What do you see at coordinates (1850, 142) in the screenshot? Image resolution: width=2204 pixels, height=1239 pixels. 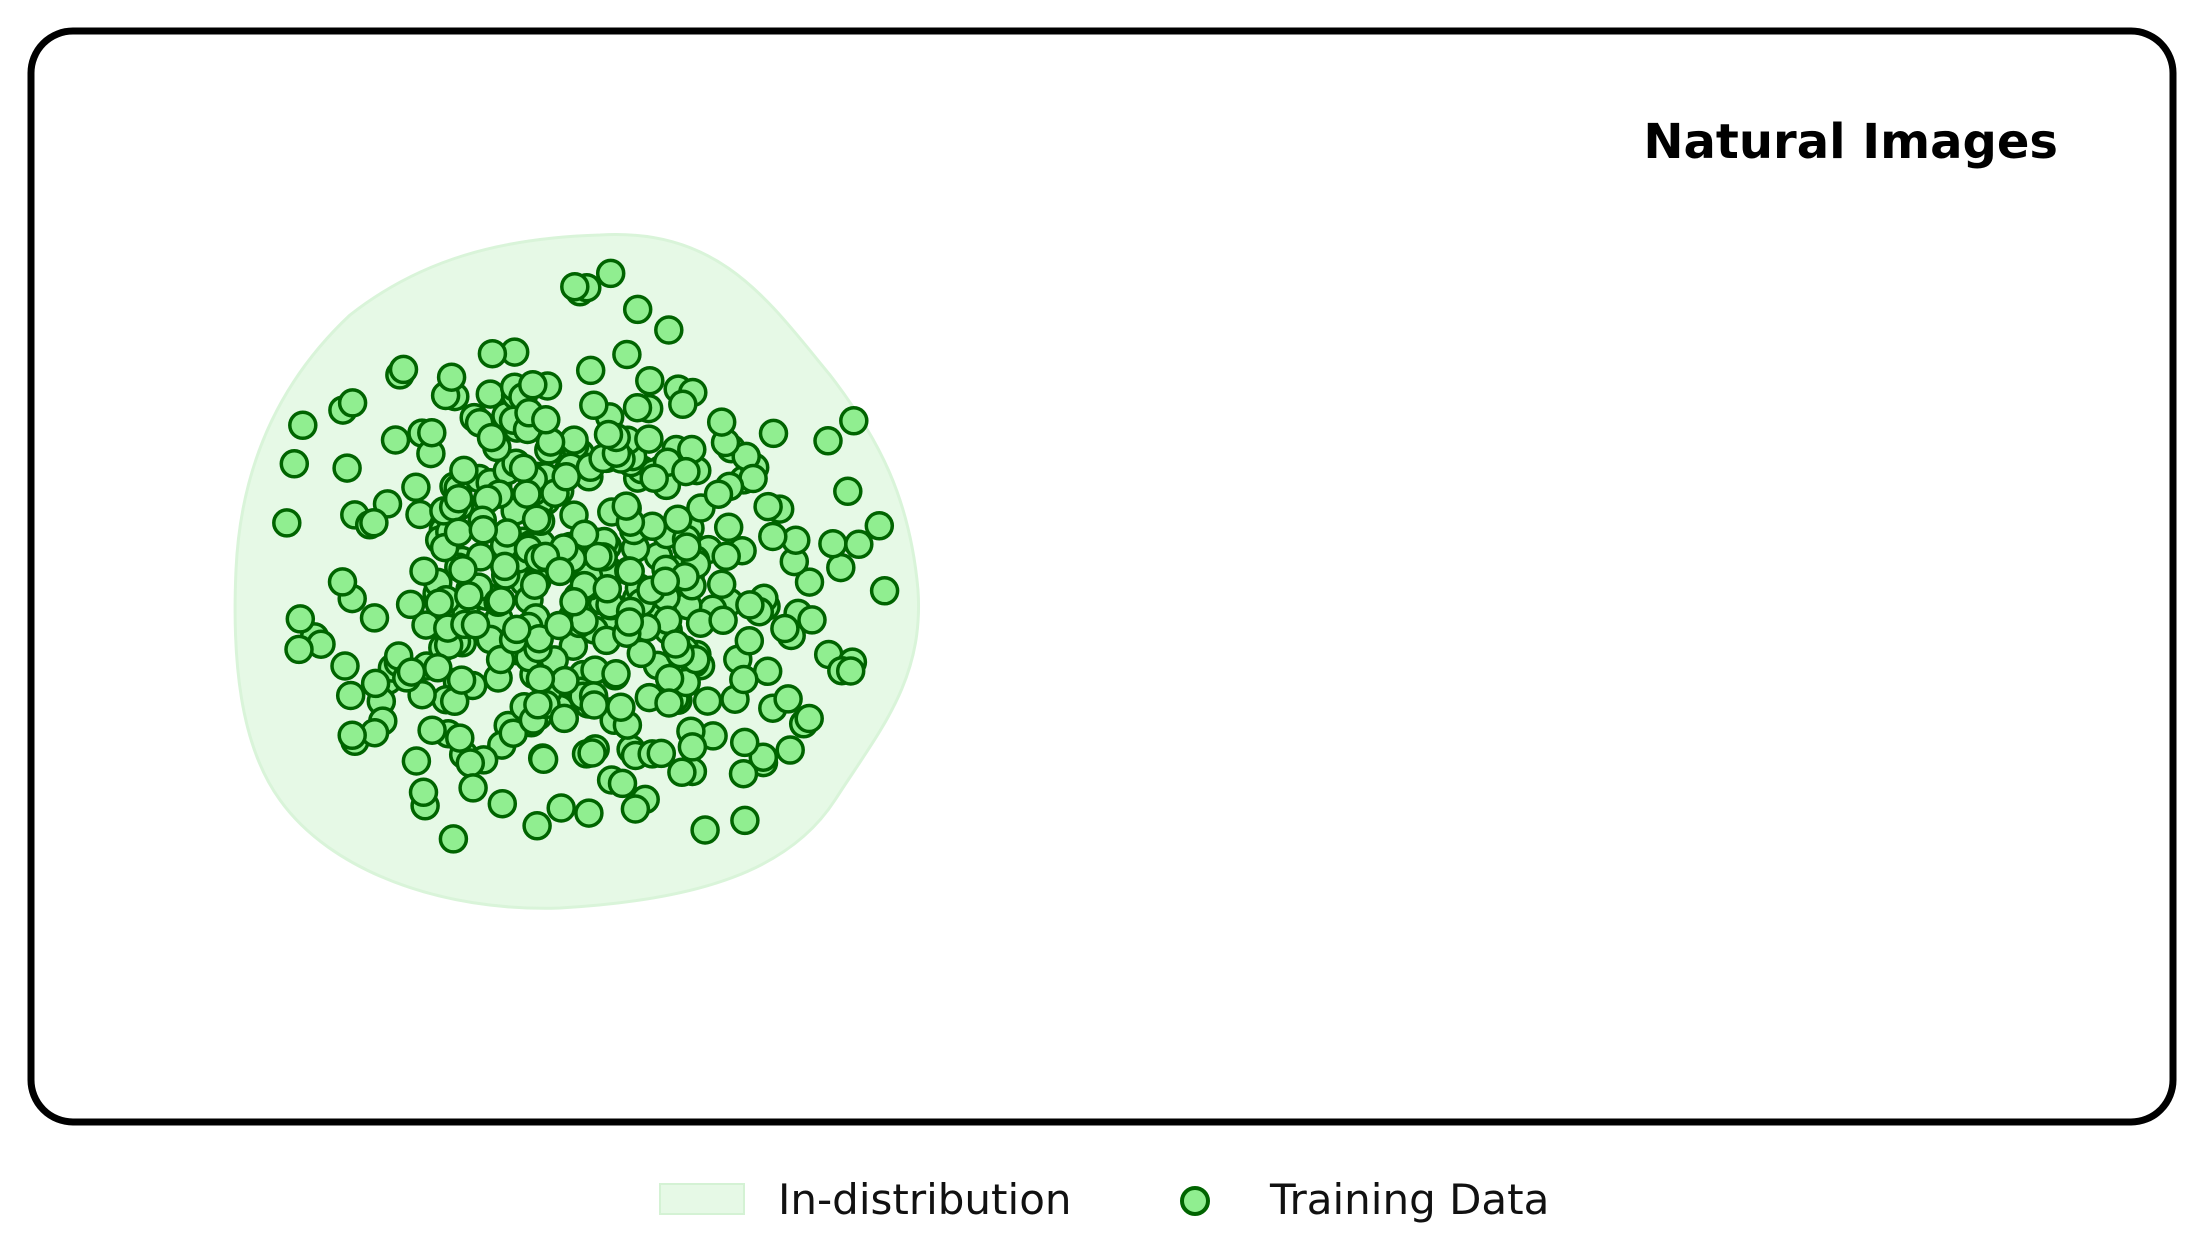 I see `panel-title: Natural Images` at bounding box center [1850, 142].